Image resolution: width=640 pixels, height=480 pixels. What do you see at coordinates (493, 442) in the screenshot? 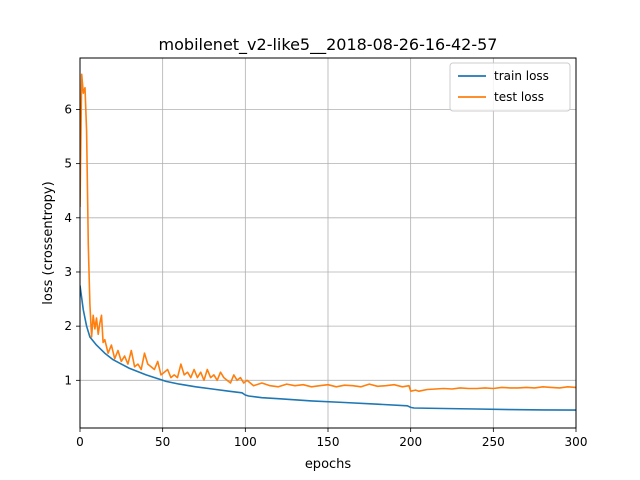
I see `x-tick-label: 250` at bounding box center [493, 442].